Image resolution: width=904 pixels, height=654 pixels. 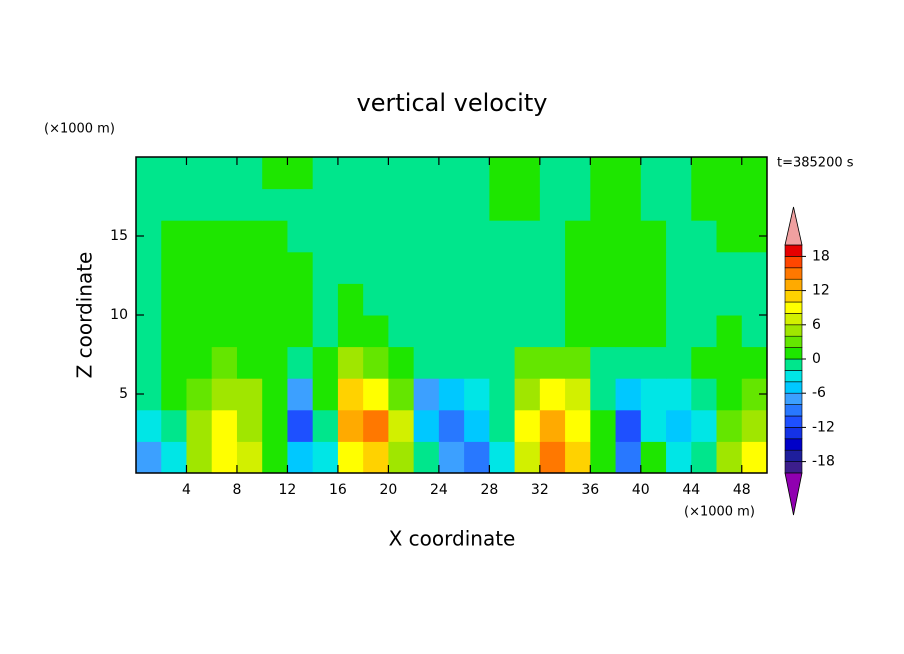 I want to click on x-unit: (×1000 m), so click(x=719, y=512).